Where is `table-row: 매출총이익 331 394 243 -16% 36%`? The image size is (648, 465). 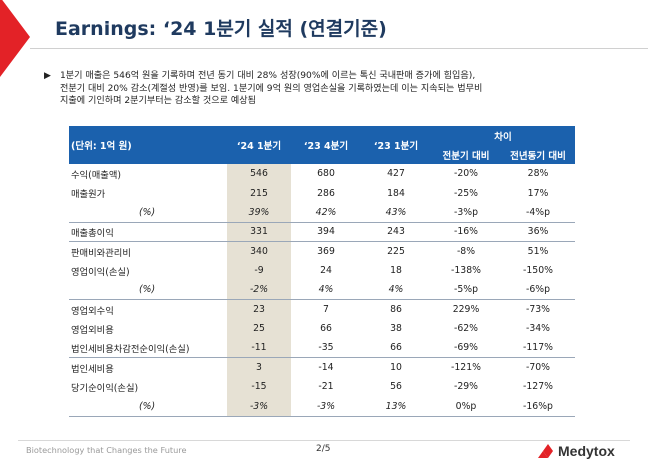 table-row: 매출총이익 331 394 243 -16% 36% is located at coordinates (322, 231).